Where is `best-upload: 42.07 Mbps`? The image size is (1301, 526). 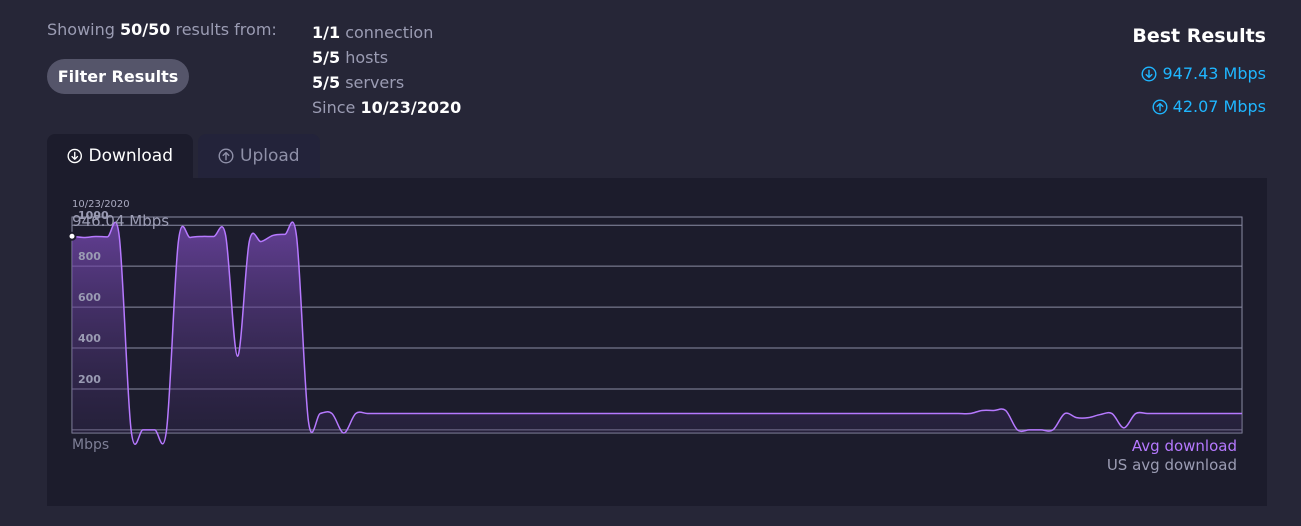
best-upload: 42.07 Mbps is located at coordinates (1209, 106).